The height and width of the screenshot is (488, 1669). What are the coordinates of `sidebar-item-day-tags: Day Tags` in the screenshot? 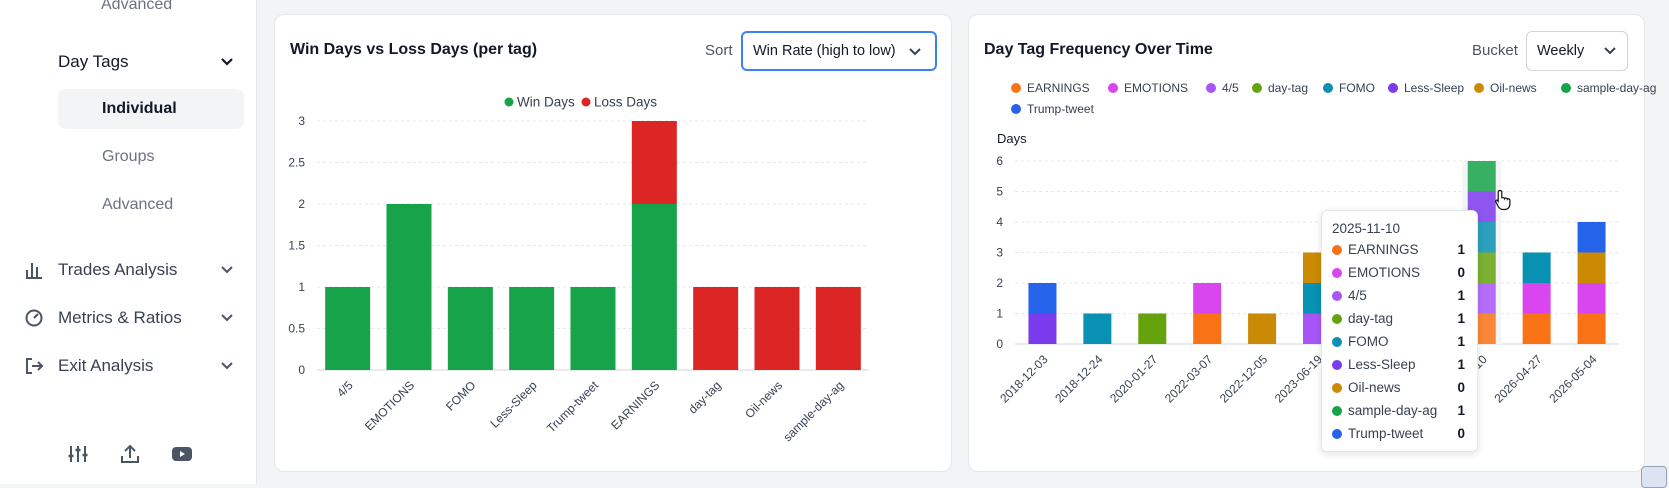 It's located at (146, 62).